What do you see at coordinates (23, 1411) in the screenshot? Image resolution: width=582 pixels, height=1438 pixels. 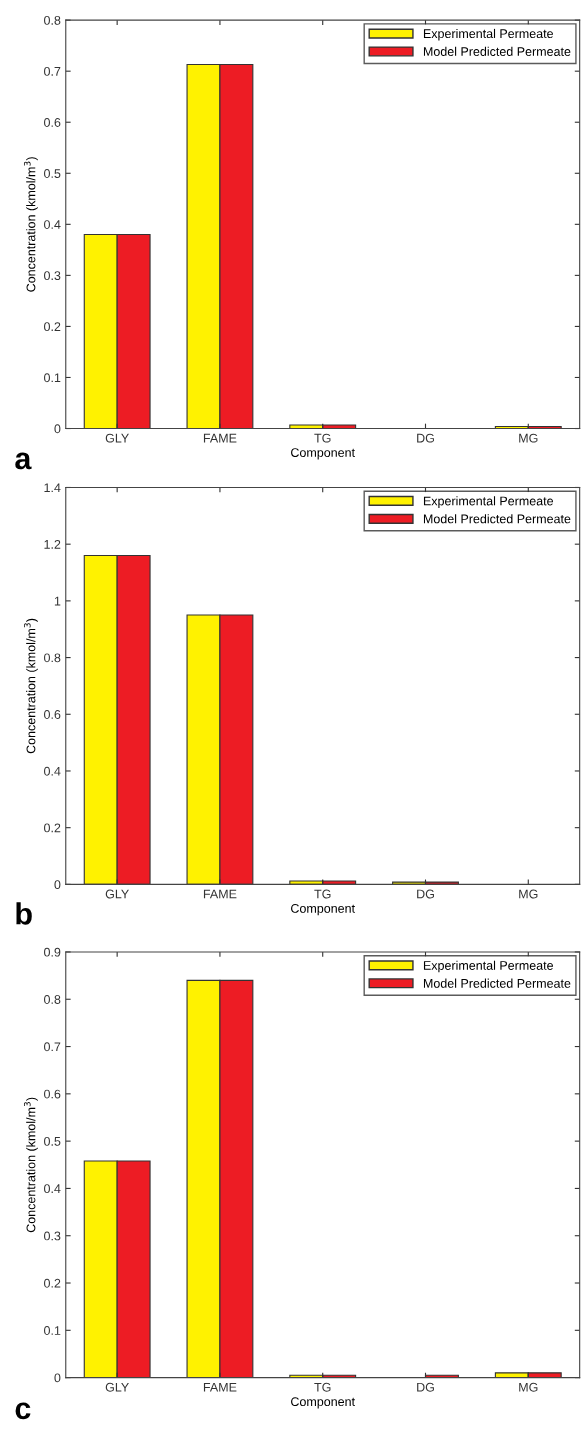 I see `text: c` at bounding box center [23, 1411].